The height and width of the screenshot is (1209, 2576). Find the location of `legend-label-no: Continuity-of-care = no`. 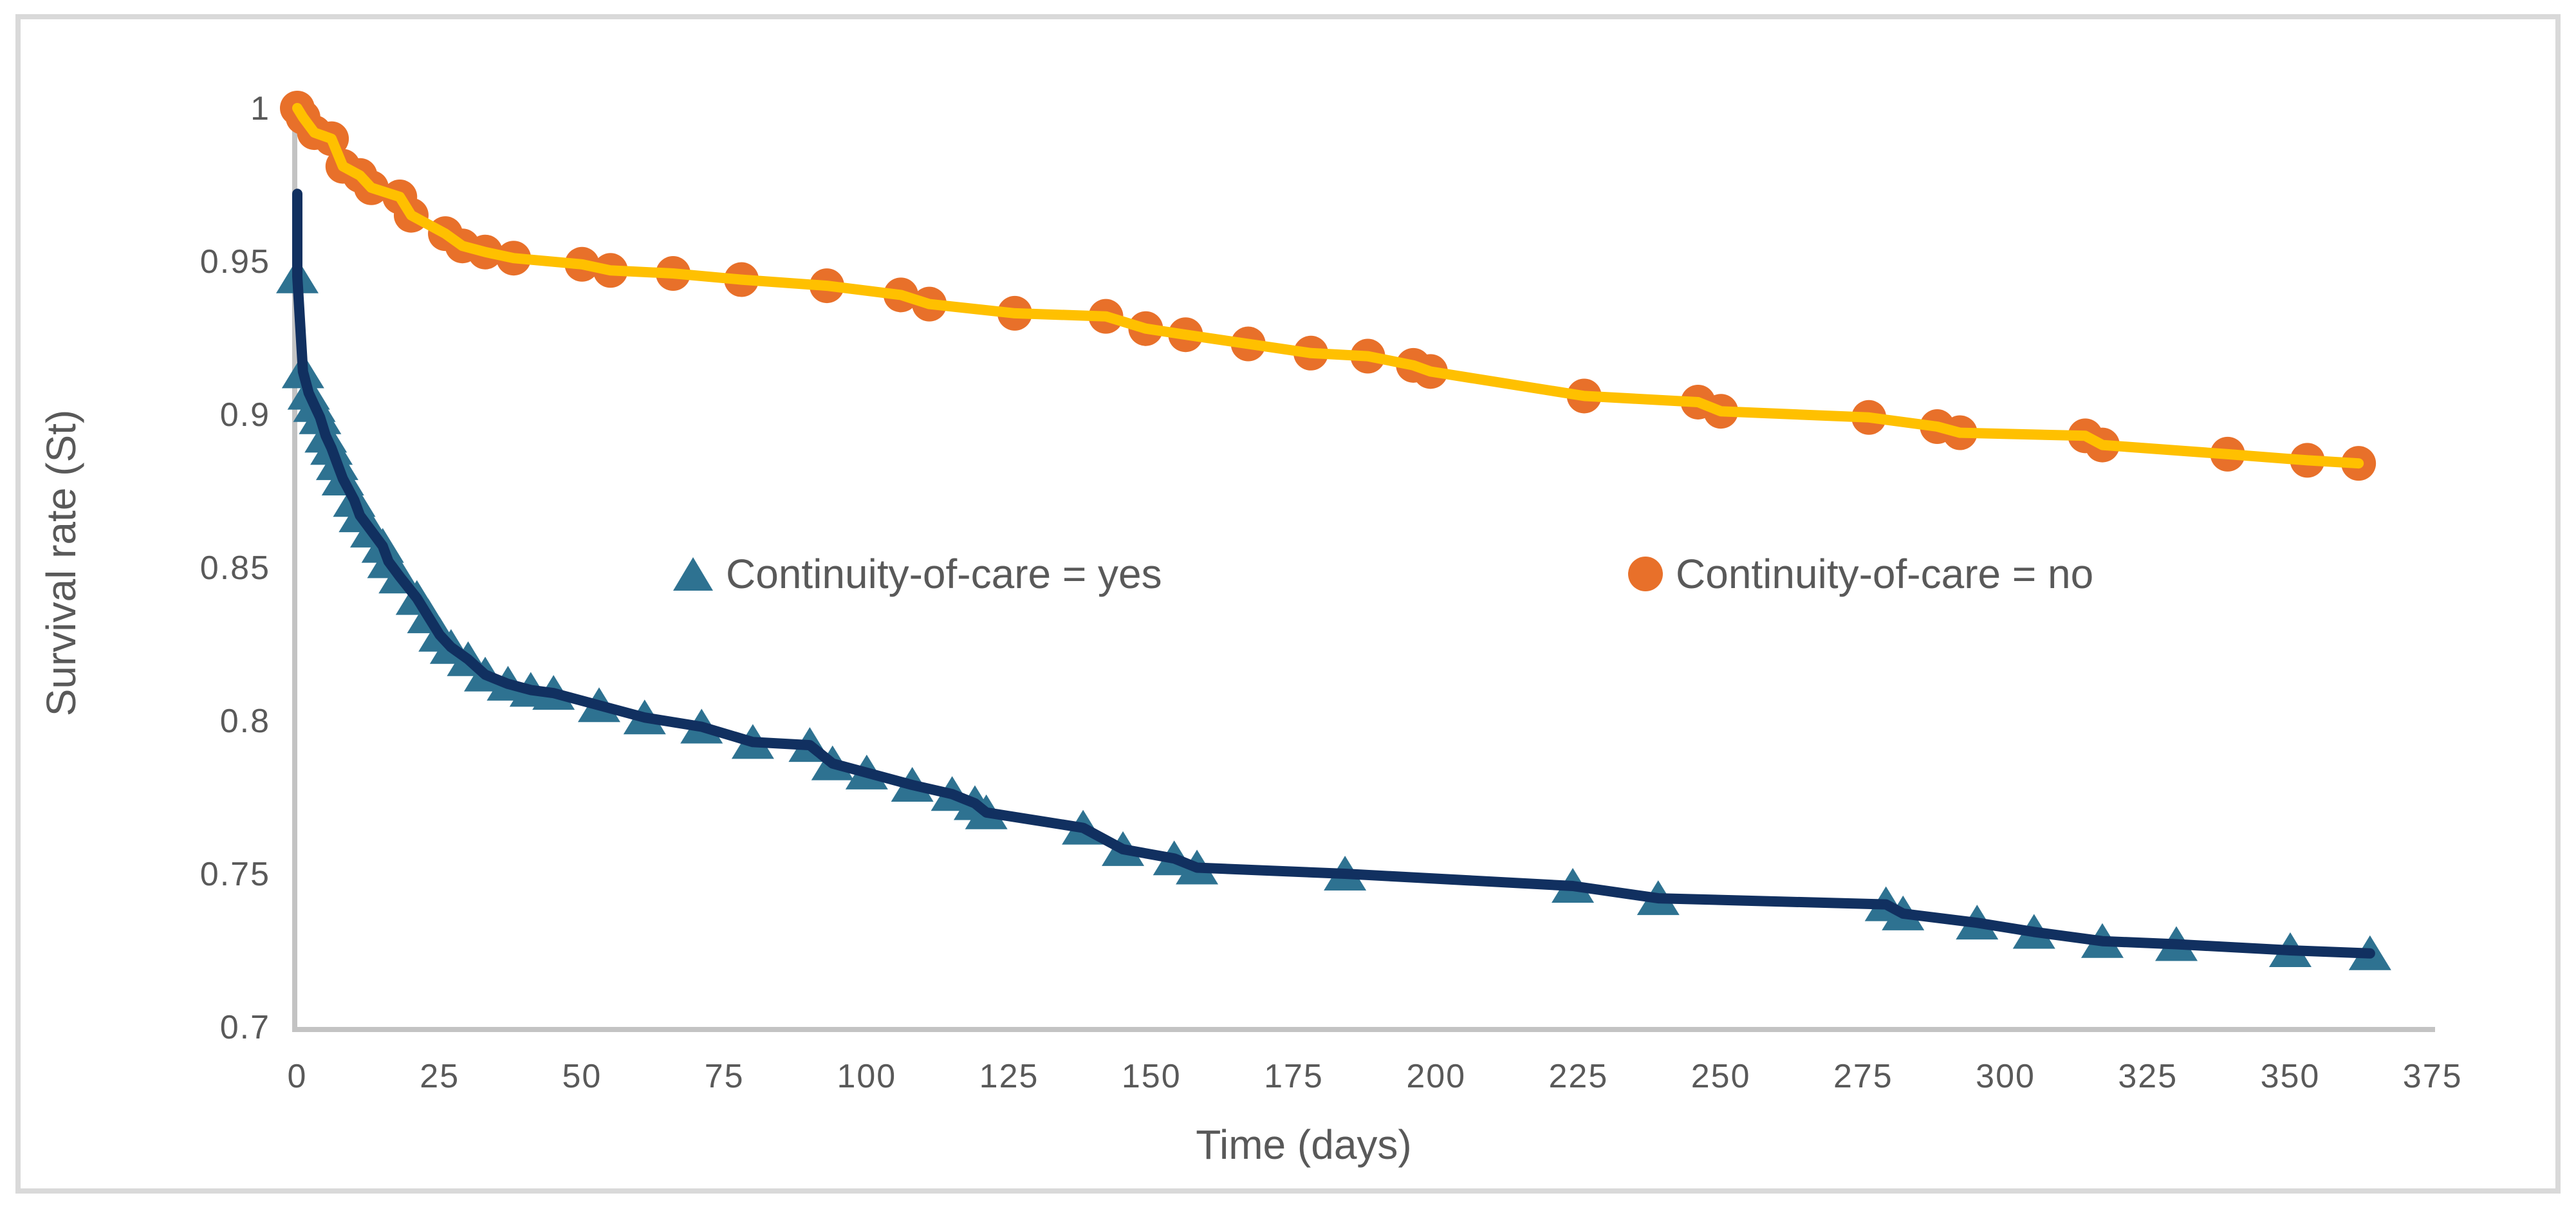

legend-label-no: Continuity-of-care = no is located at coordinates (1885, 574).